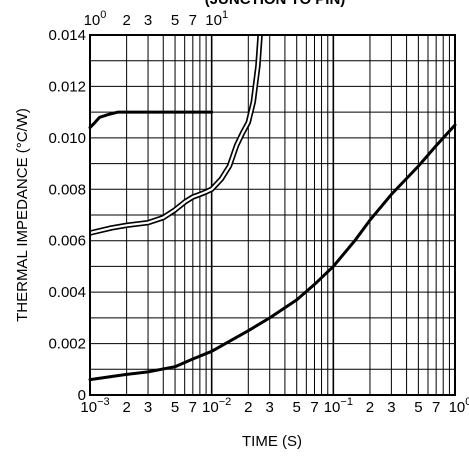  I want to click on x-tick-label: 10⁰, so click(459, 406).